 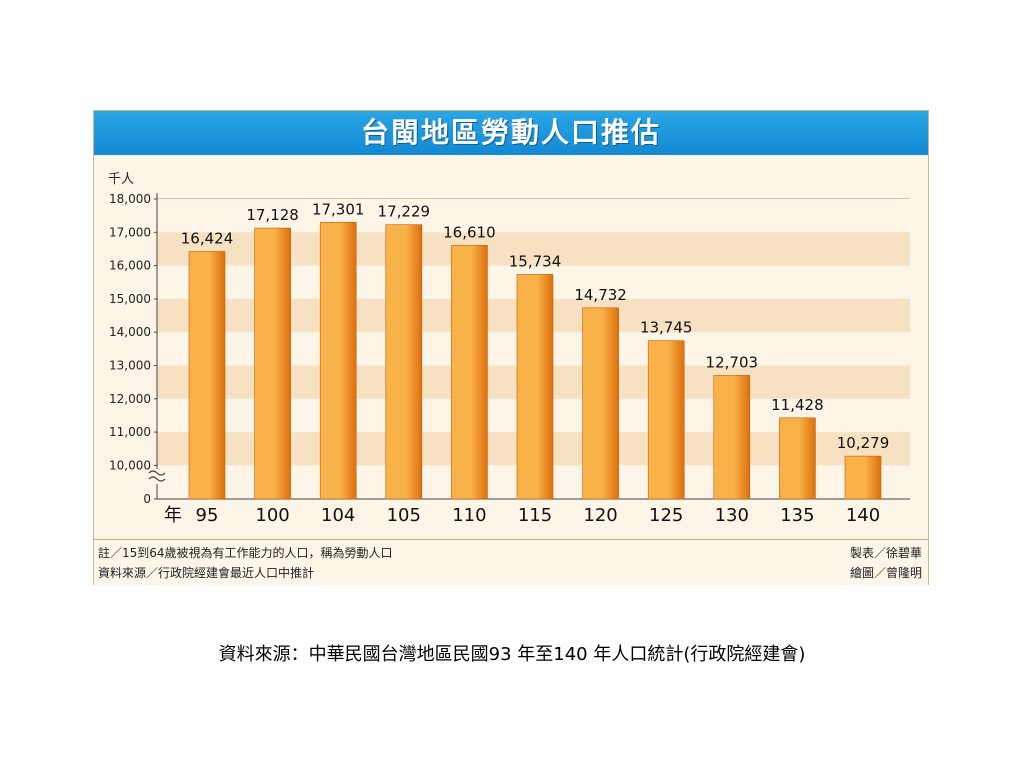 What do you see at coordinates (338, 515) in the screenshot?
I see `x-tick-label: 104` at bounding box center [338, 515].